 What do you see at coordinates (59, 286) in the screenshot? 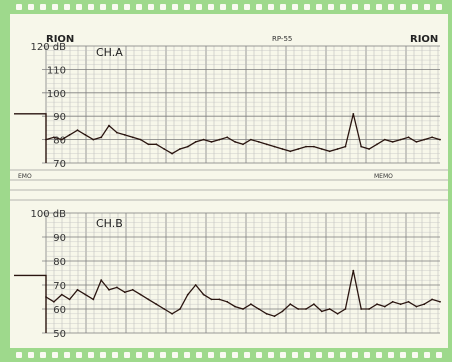
I see `y-tick-label: 70` at bounding box center [59, 286].